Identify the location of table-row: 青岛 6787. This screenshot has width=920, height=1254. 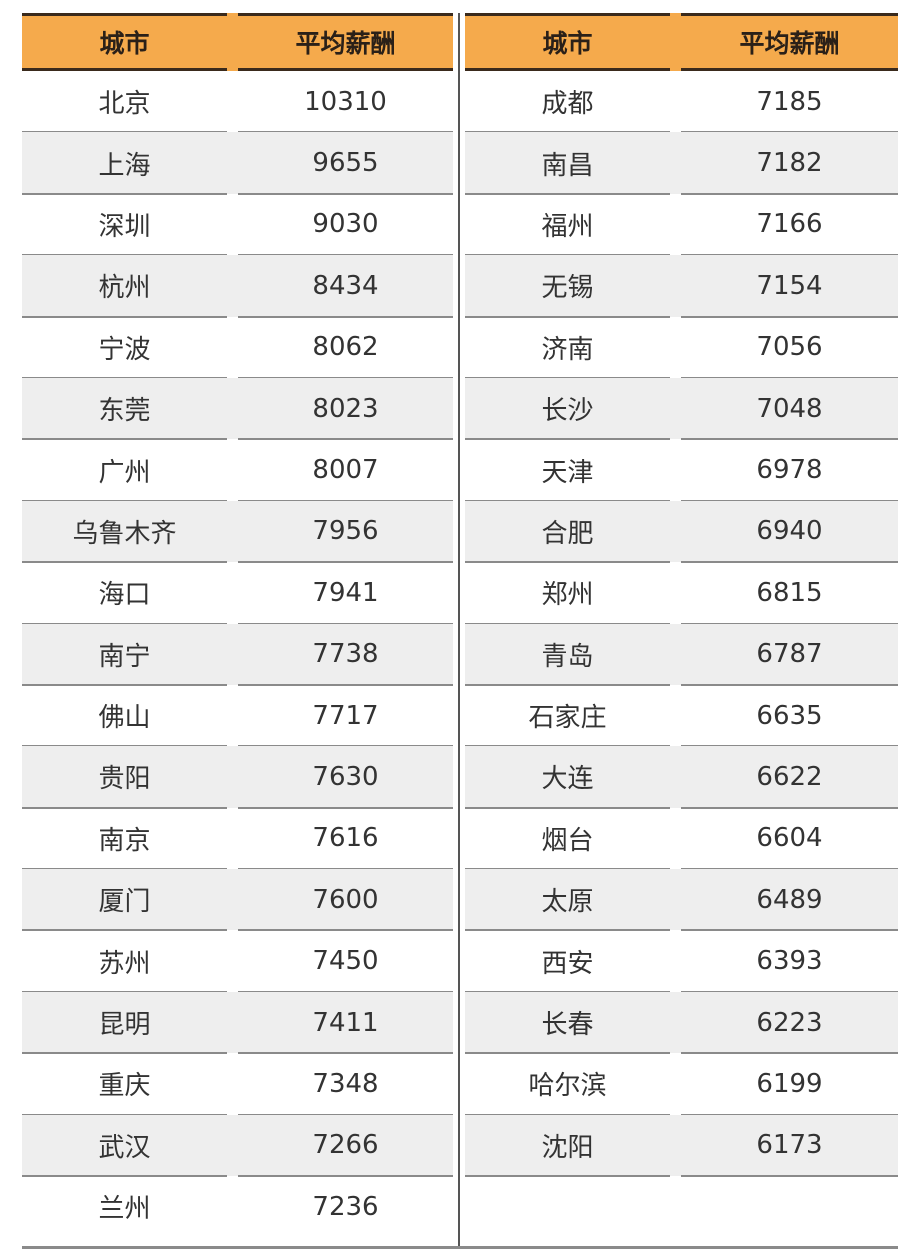
(681, 655).